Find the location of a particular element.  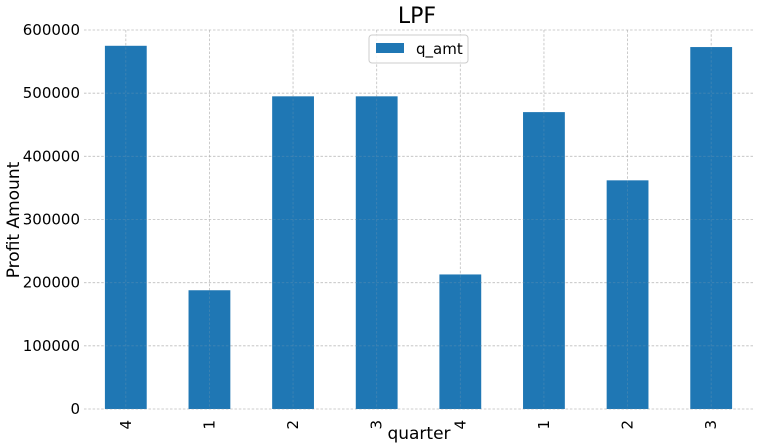

y-tick-label: 500000 is located at coordinates (51, 93).